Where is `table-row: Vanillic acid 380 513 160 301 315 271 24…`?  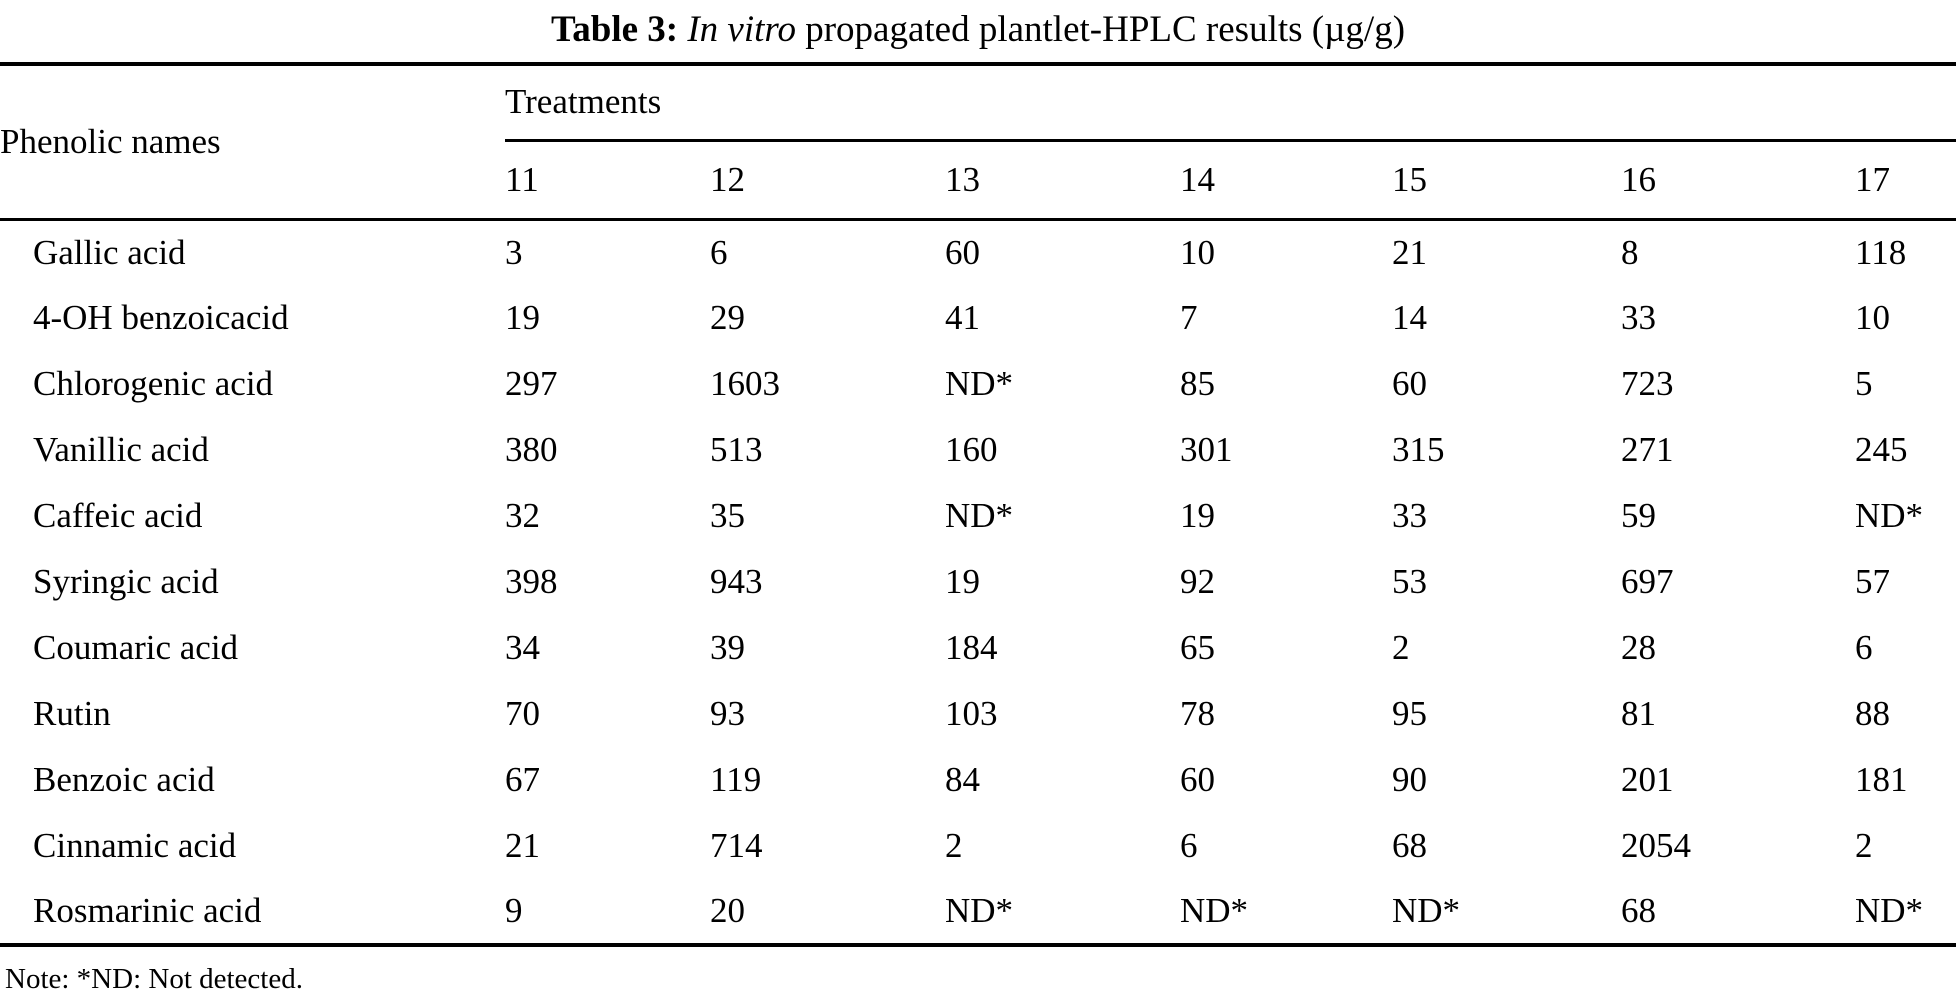
table-row: Vanillic acid 380 513 160 301 315 271 24… is located at coordinates (978, 450).